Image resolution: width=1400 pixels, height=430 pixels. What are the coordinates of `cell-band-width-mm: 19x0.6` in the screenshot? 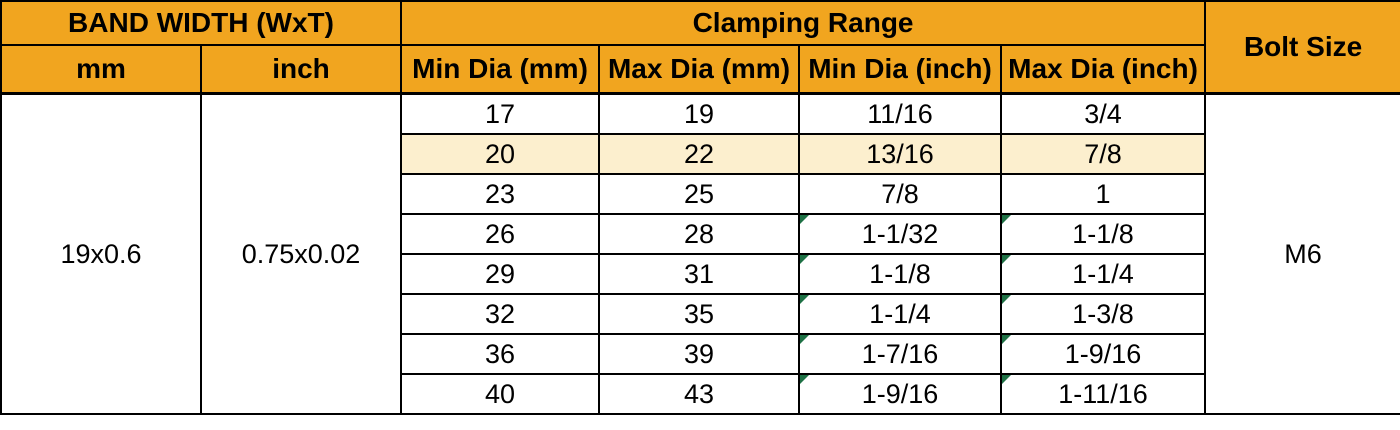 It's located at (101, 253).